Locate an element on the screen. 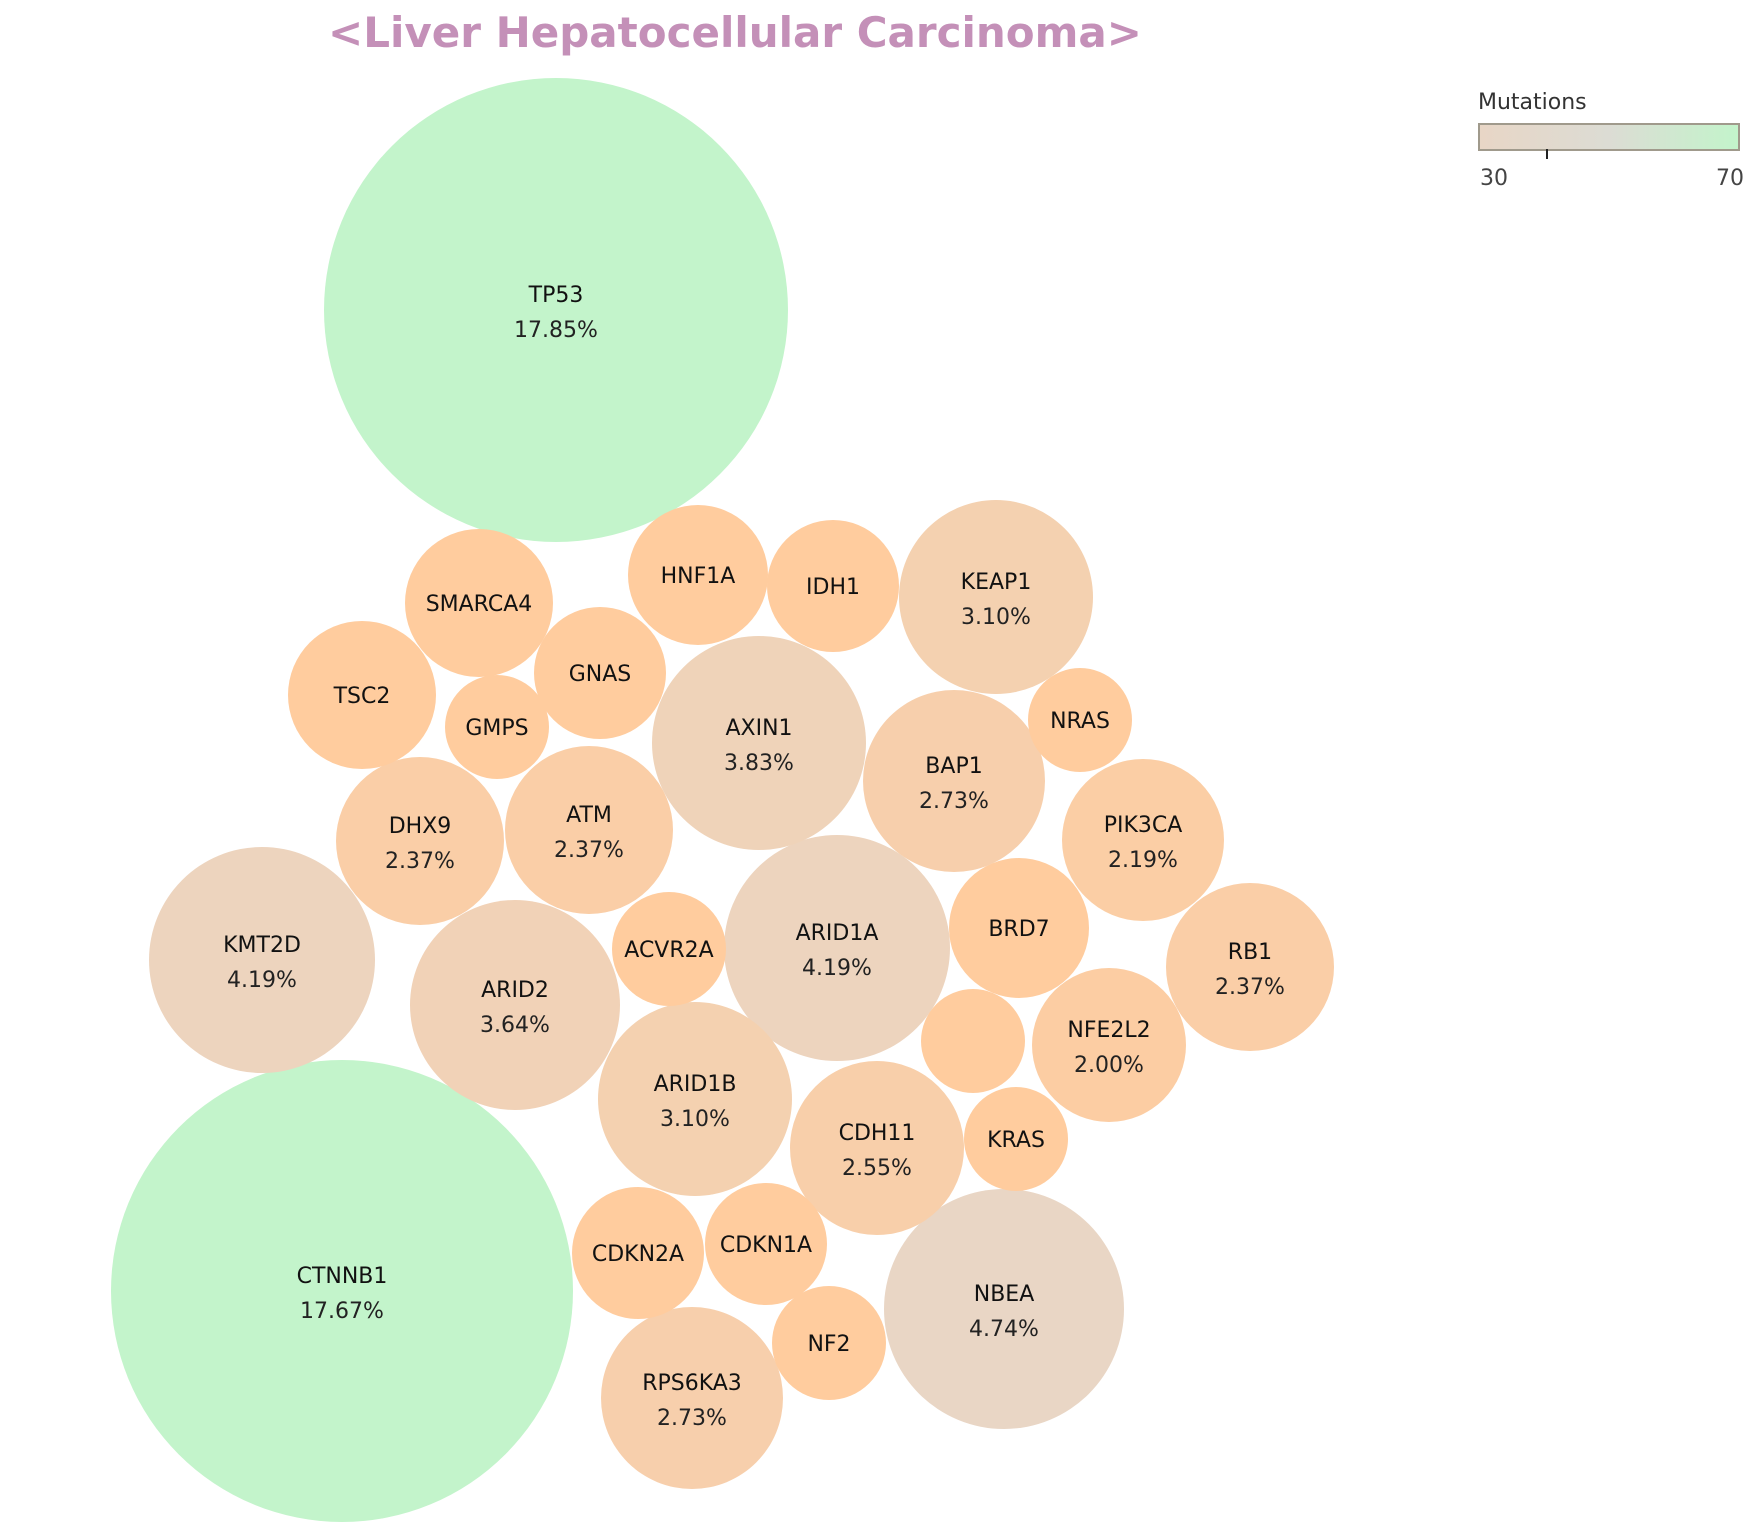 The height and width of the screenshot is (1536, 1758). bubble-tp53: TP53 17.85% is located at coordinates (556, 310).